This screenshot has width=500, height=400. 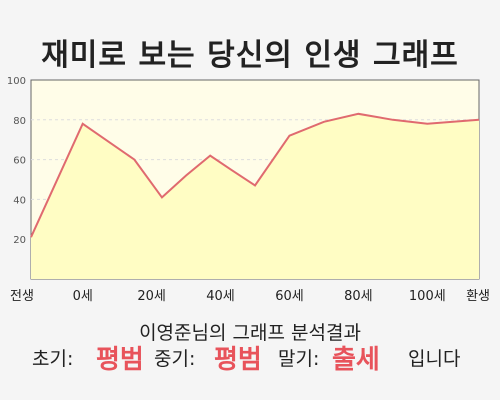 I want to click on analysis-summary: 이영준님의 그래프 분석결과, so click(x=250, y=333).